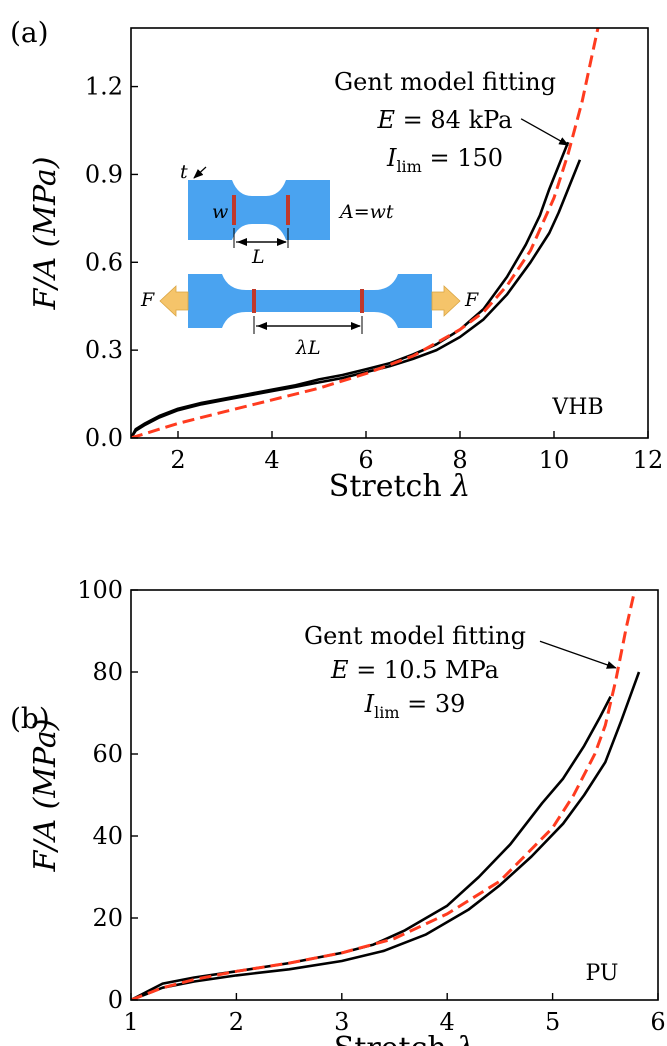 The width and height of the screenshot is (667, 1046). What do you see at coordinates (30, 718) in the screenshot?
I see `panel-label: (b)` at bounding box center [30, 718].